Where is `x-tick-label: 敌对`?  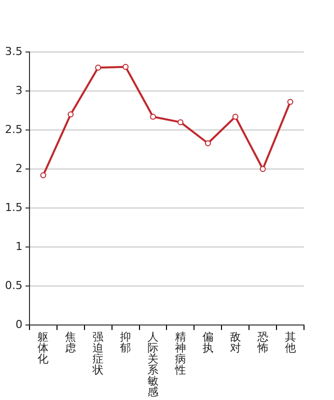 x-tick-label: 敌对 is located at coordinates (235, 342).